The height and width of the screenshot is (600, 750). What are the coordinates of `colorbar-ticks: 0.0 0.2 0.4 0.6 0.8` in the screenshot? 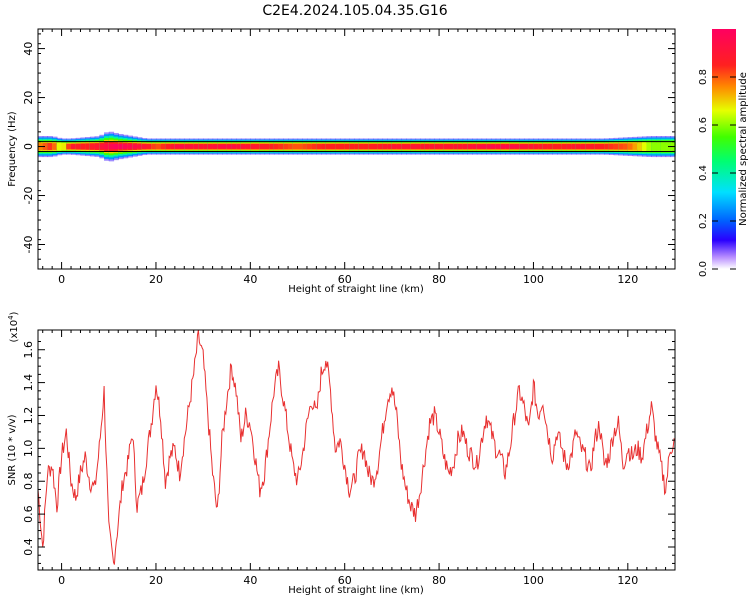 It's located at (717, 173).